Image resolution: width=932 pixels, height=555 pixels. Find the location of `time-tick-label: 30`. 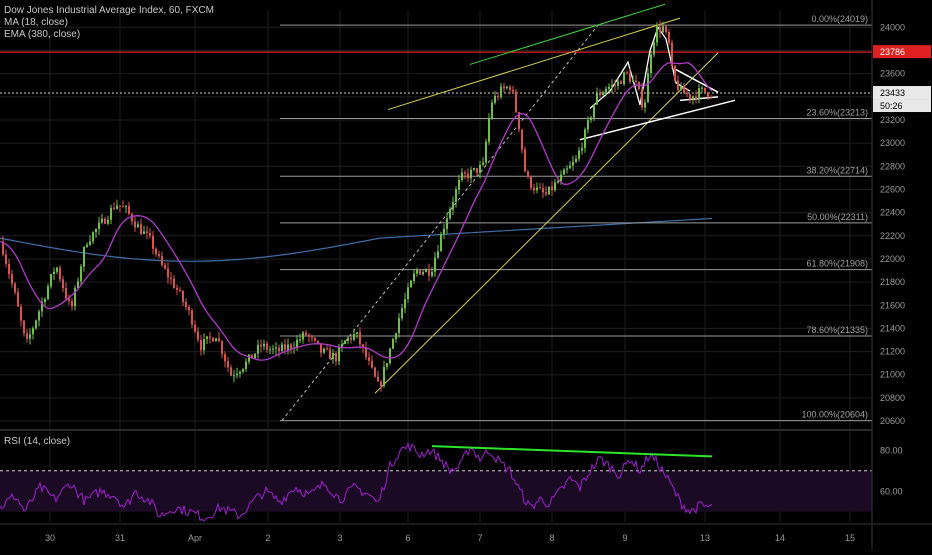

time-tick-label: 30 is located at coordinates (50, 538).